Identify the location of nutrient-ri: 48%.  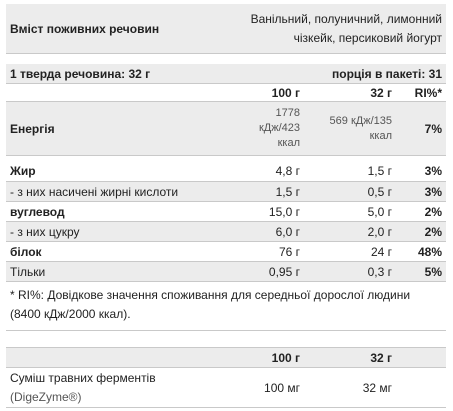
(429, 251).